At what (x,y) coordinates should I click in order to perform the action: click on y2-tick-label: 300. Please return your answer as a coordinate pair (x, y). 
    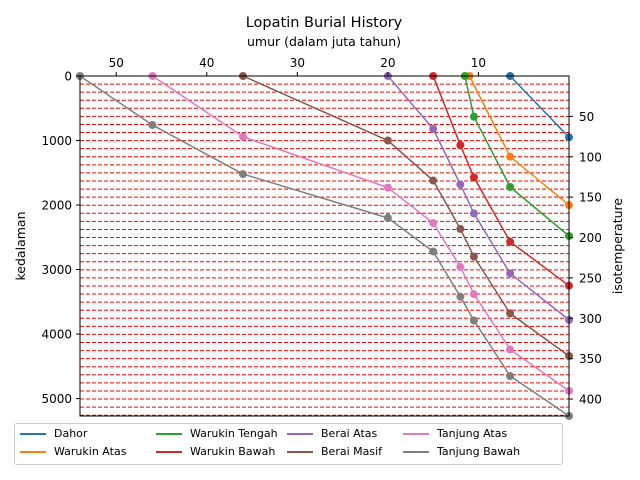
    Looking at the image, I should click on (590, 319).